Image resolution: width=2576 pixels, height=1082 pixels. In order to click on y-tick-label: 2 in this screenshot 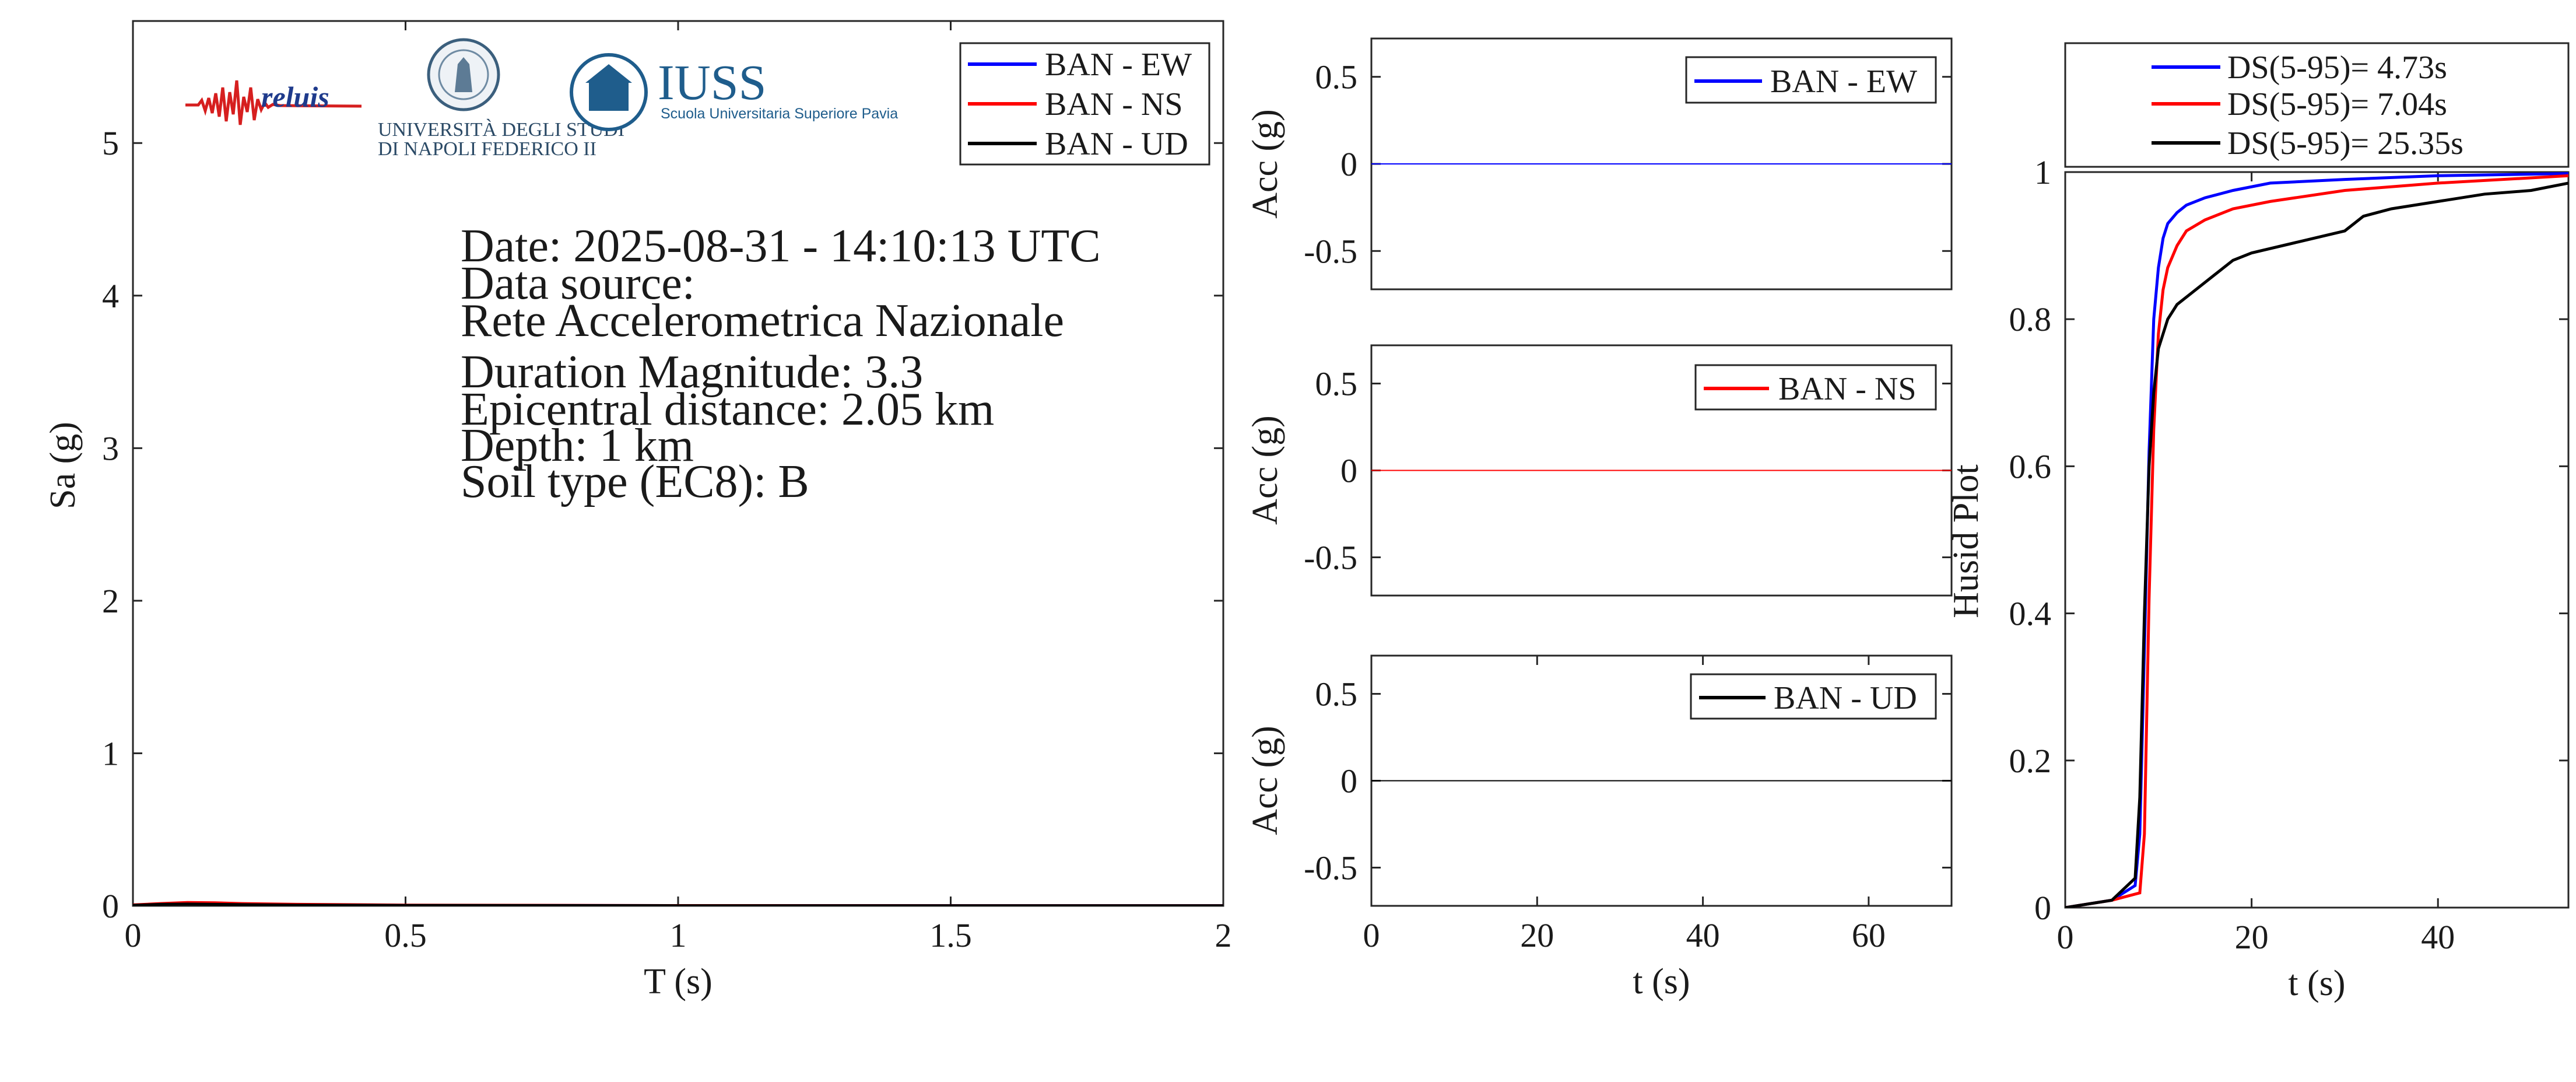, I will do `click(110, 601)`.